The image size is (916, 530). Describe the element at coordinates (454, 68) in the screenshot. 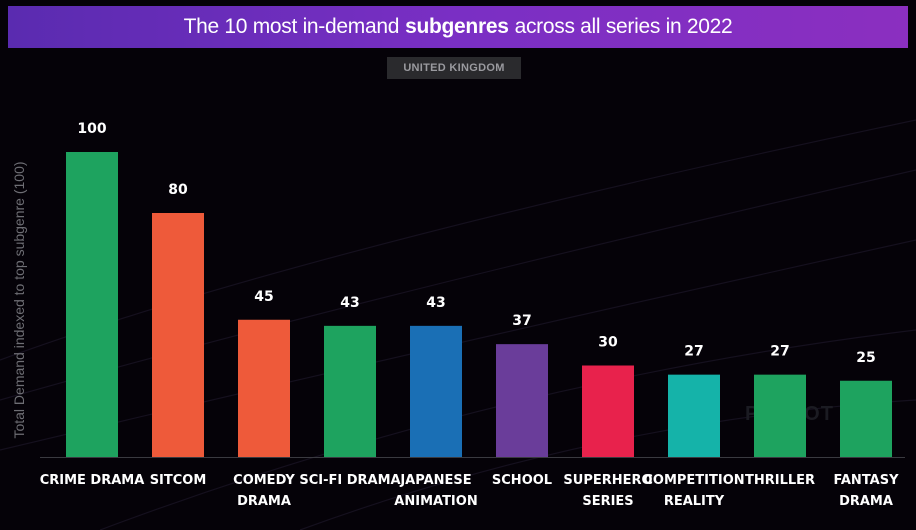

I see `region-badge: UNITED KINGDOM` at that location.